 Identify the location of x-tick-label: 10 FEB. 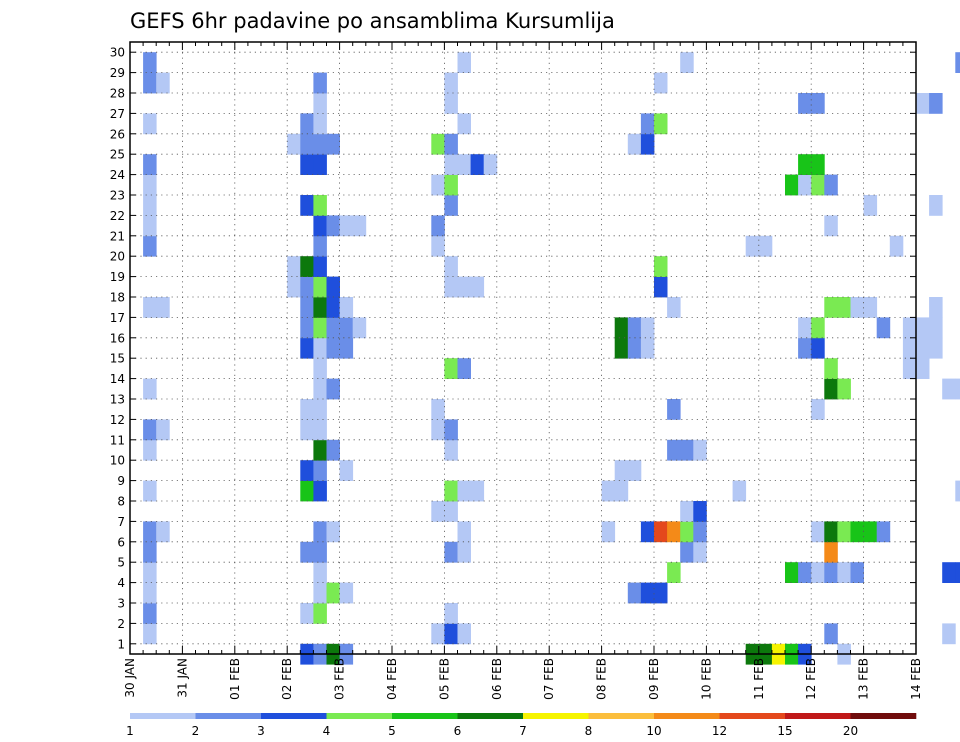
(706, 679).